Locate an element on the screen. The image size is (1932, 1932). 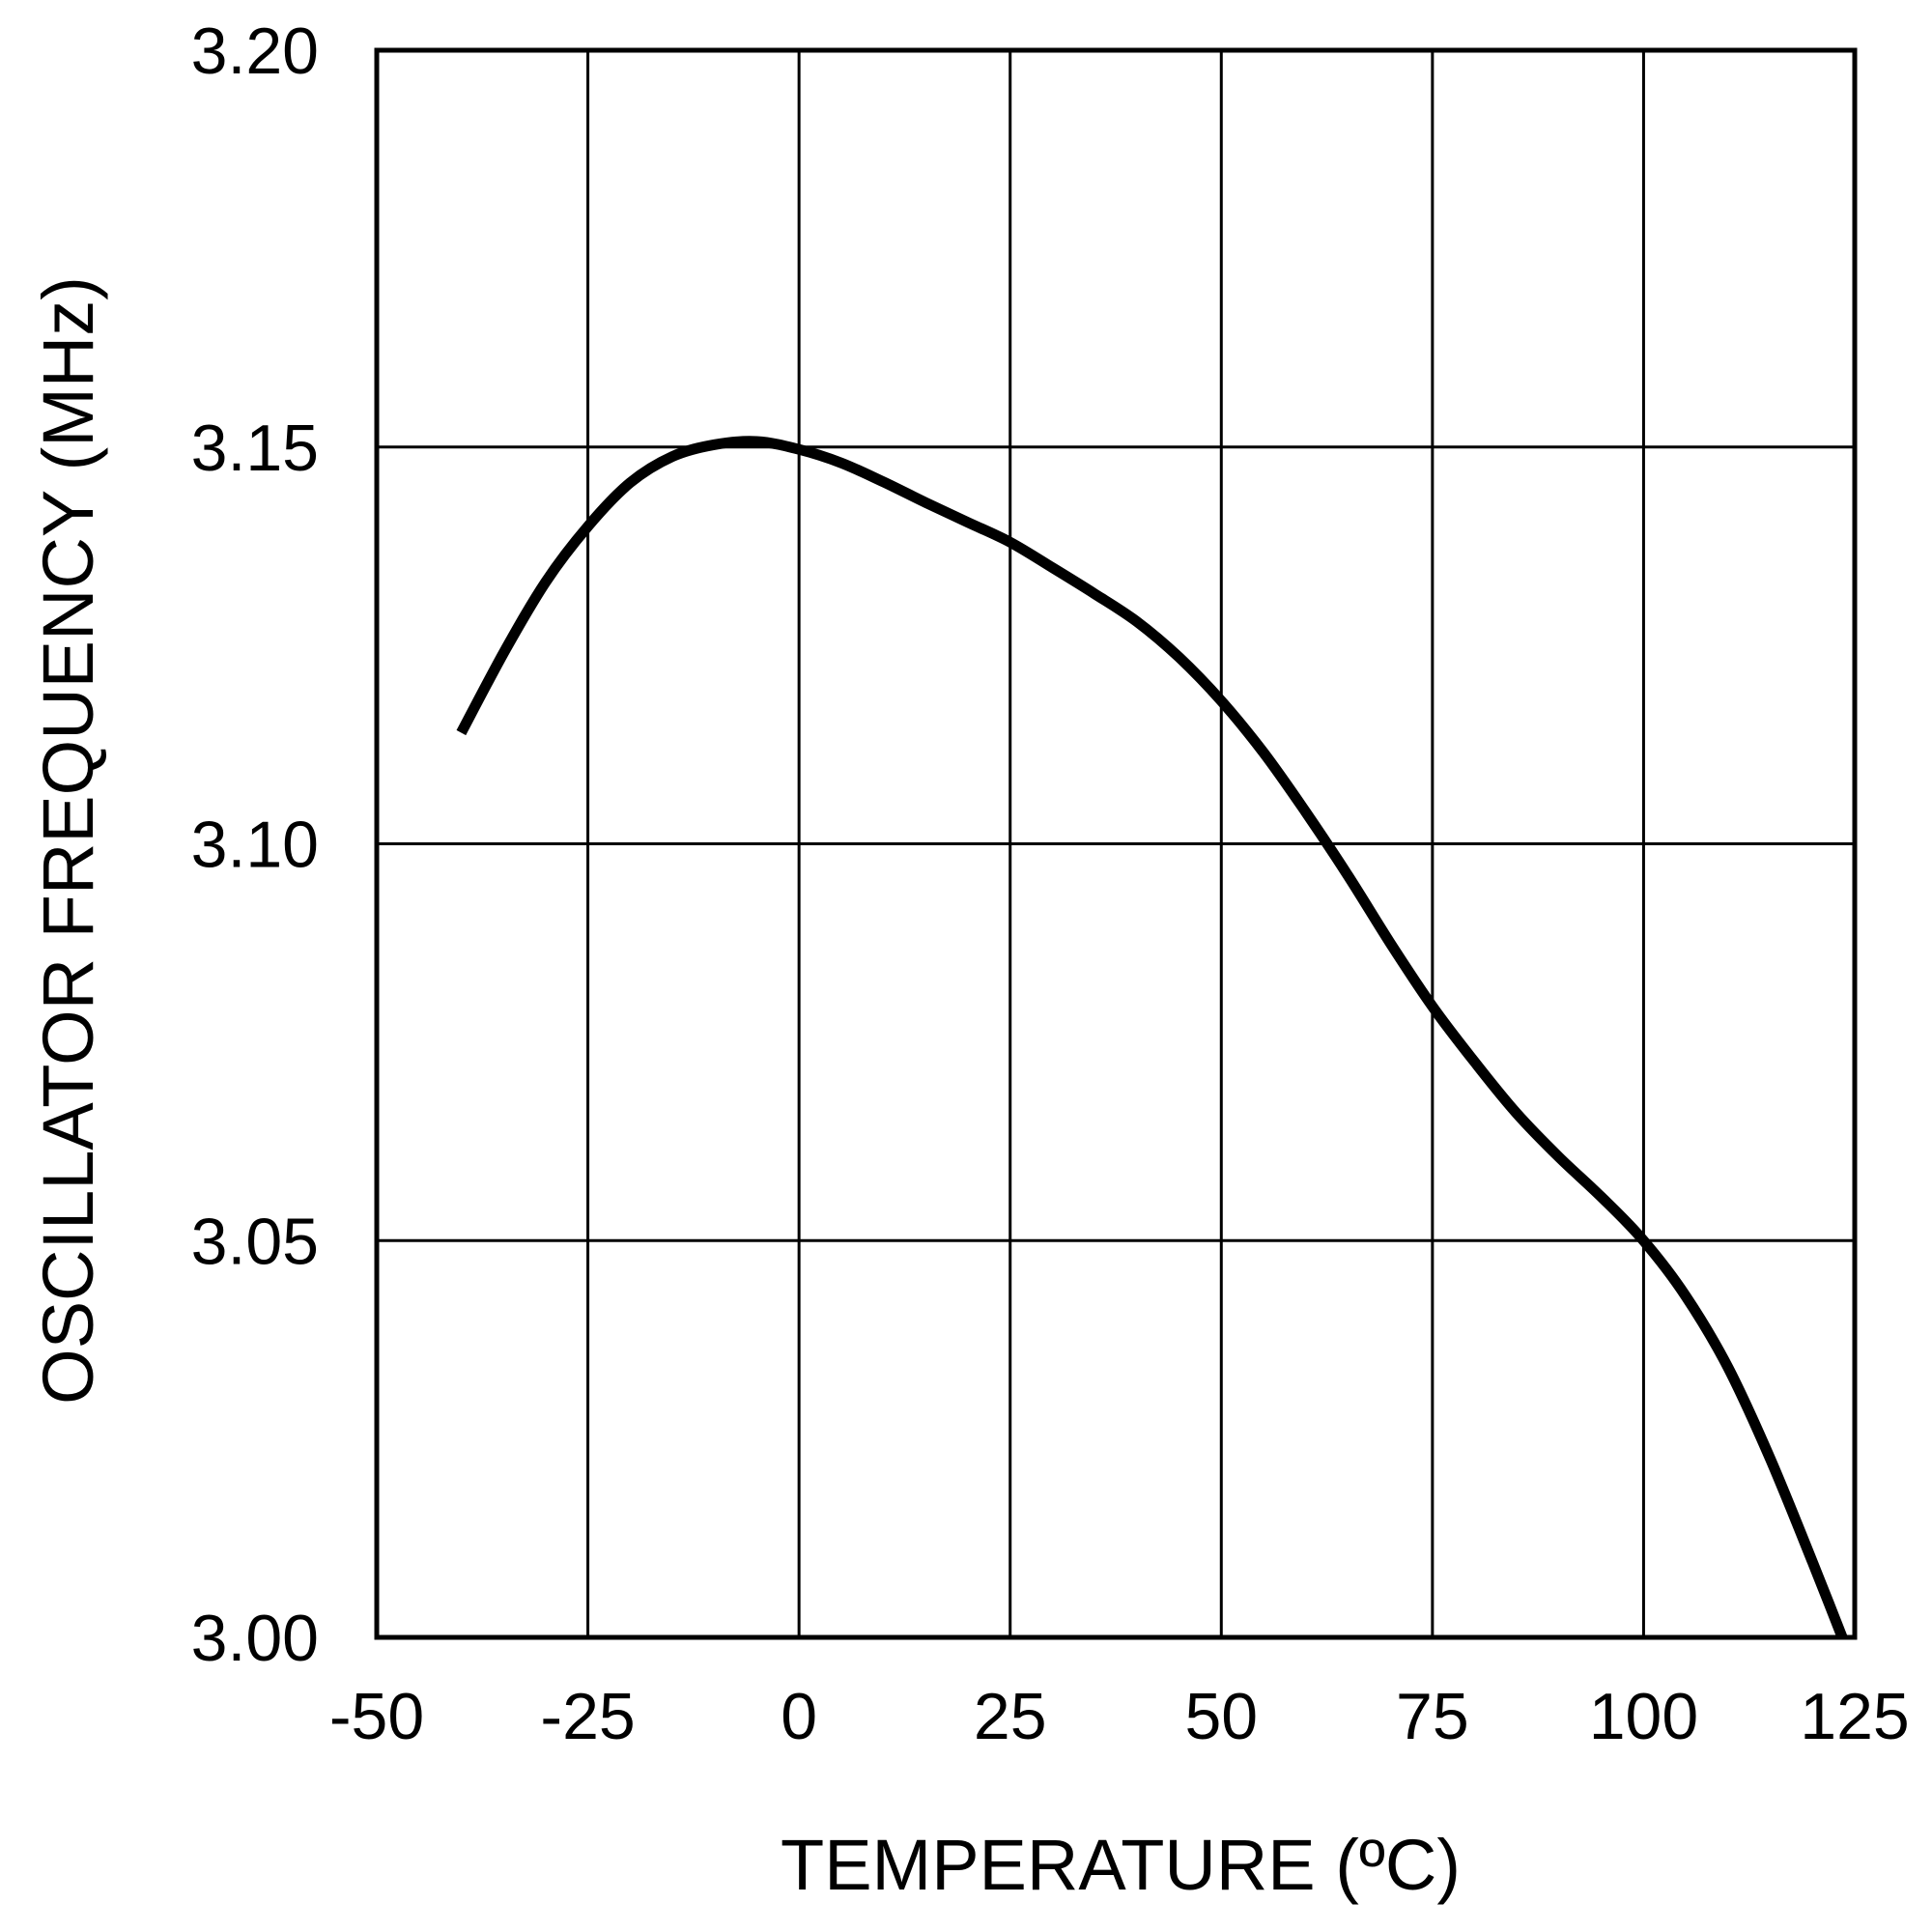
y-tick-label: 3.10 is located at coordinates (255, 845).